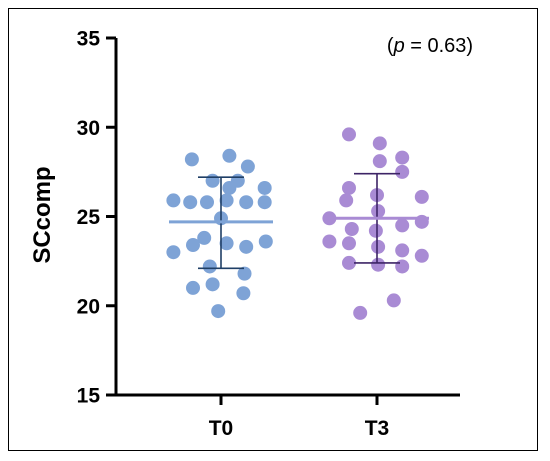 The height and width of the screenshot is (461, 550). I want to click on p-value-annotation: (p = 0.63), so click(430, 46).